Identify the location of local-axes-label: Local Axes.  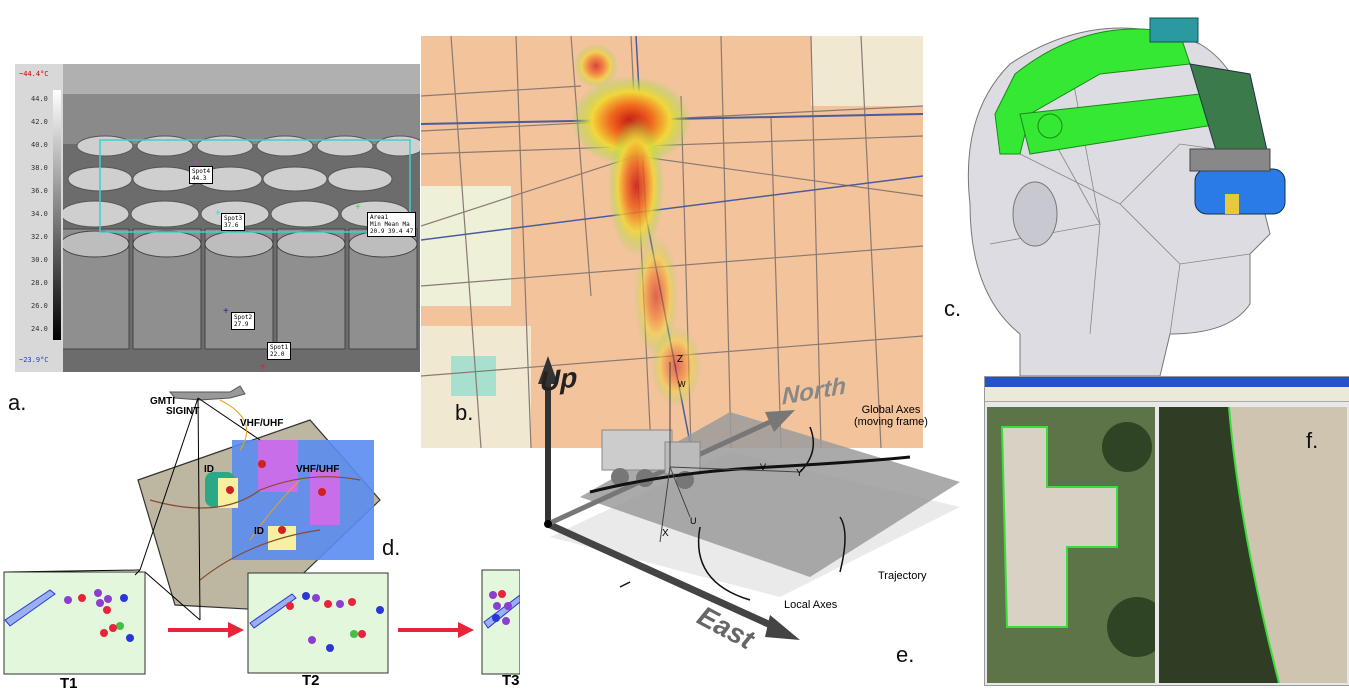
(811, 605).